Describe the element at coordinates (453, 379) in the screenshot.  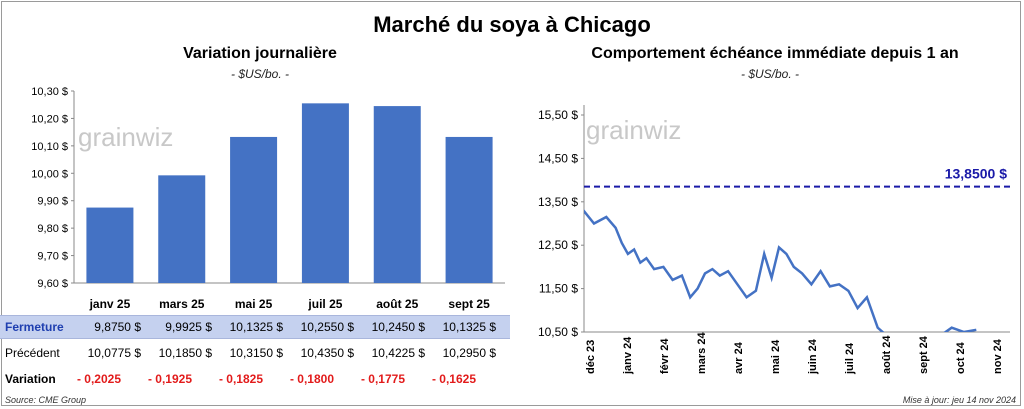
I see `table-cell: - 0,1625` at that location.